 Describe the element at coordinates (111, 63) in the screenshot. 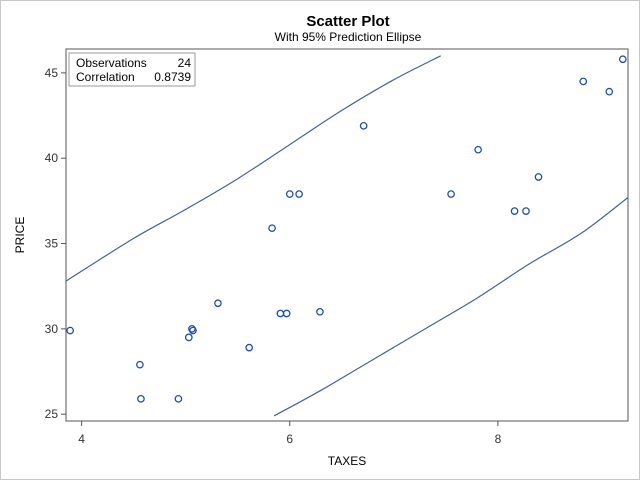

I see `observations-label: Observations` at that location.